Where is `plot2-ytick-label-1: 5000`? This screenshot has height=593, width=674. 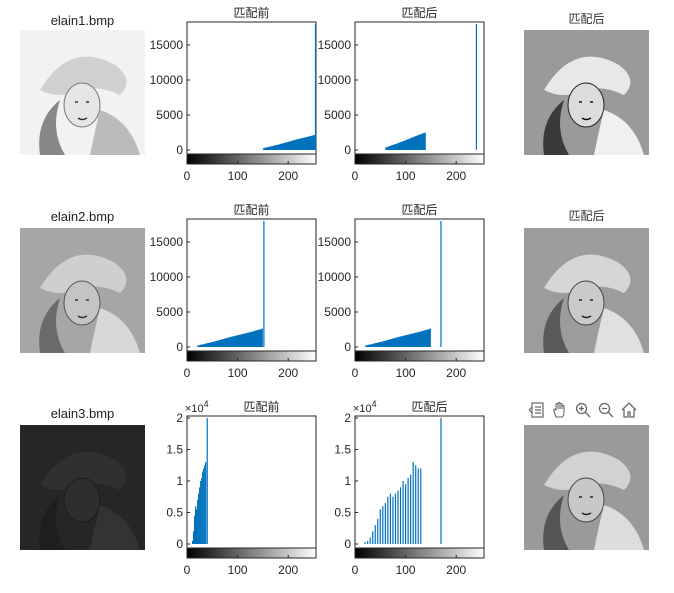
plot2-ytick-label-1: 5000 is located at coordinates (169, 312).